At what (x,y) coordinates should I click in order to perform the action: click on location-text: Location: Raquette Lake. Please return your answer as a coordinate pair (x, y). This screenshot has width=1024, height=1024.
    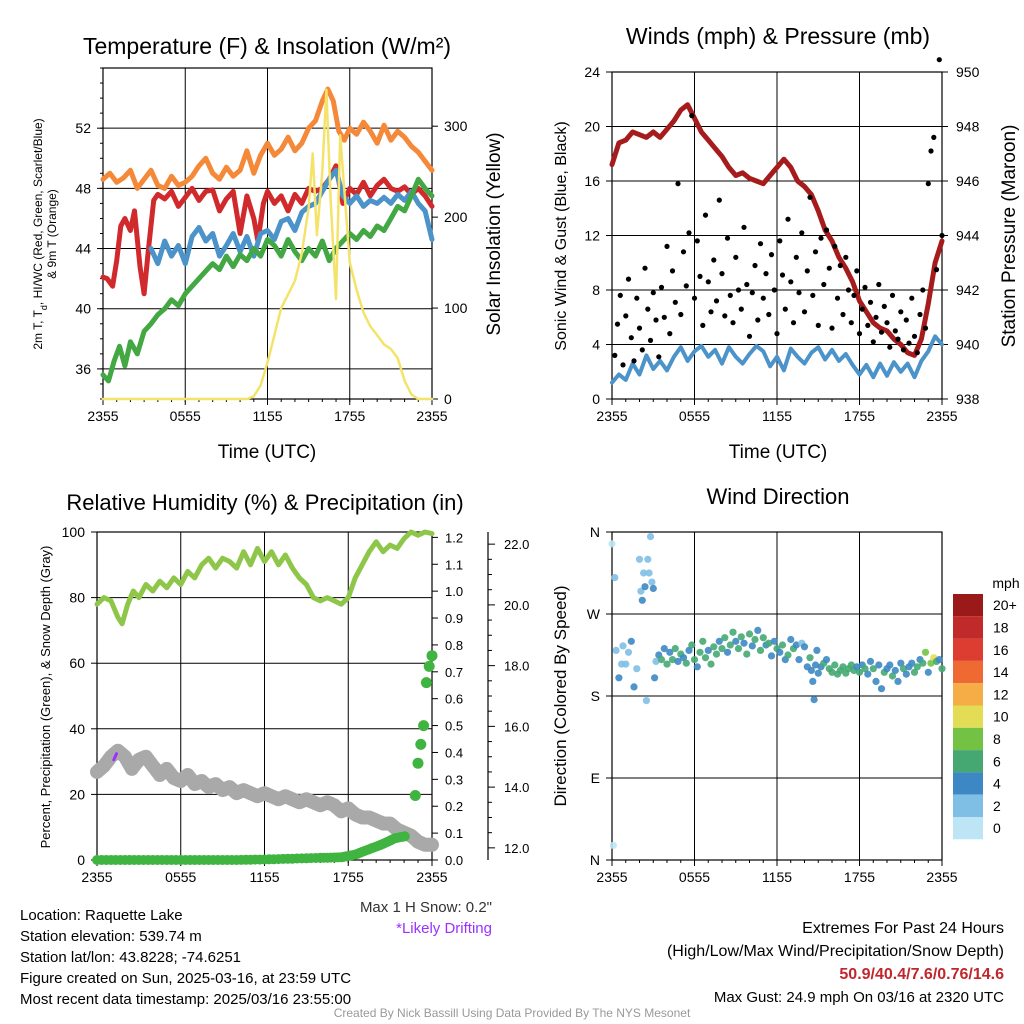
    Looking at the image, I should click on (101, 915).